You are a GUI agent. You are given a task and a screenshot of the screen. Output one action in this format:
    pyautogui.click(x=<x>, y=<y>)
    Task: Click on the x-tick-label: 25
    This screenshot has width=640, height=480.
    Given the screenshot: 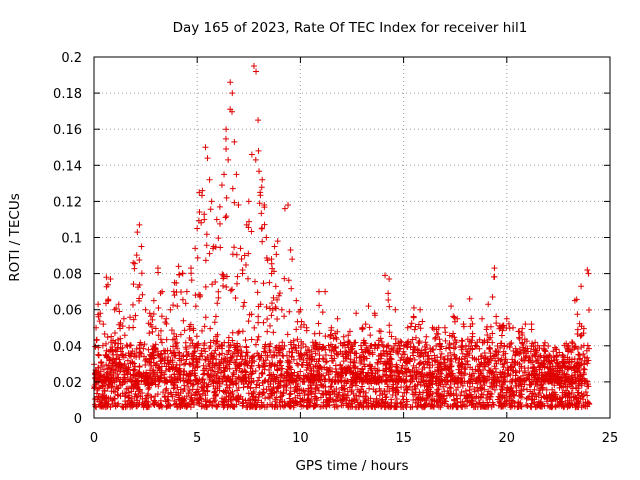 What is the action you would take?
    pyautogui.click(x=610, y=438)
    